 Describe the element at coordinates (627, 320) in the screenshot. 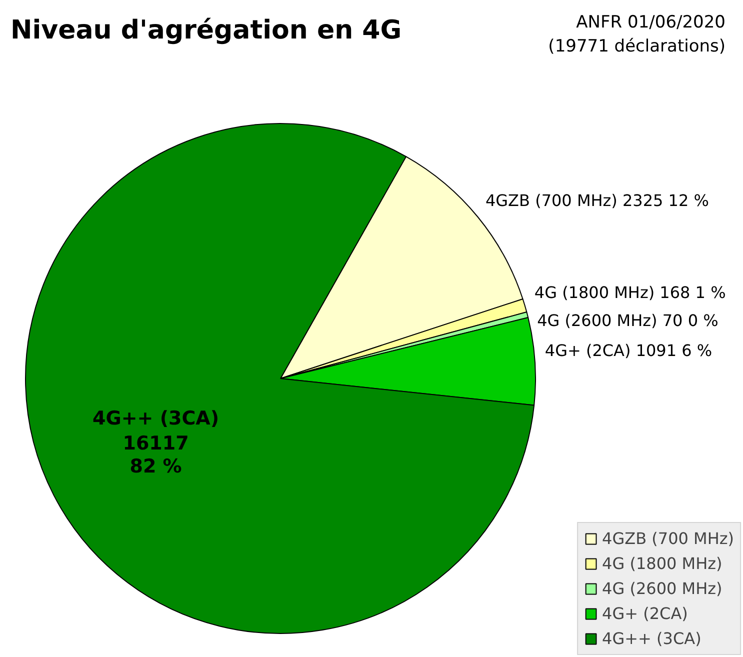

I see `category-label: 4G (2600 MHz) 70 0 %` at that location.